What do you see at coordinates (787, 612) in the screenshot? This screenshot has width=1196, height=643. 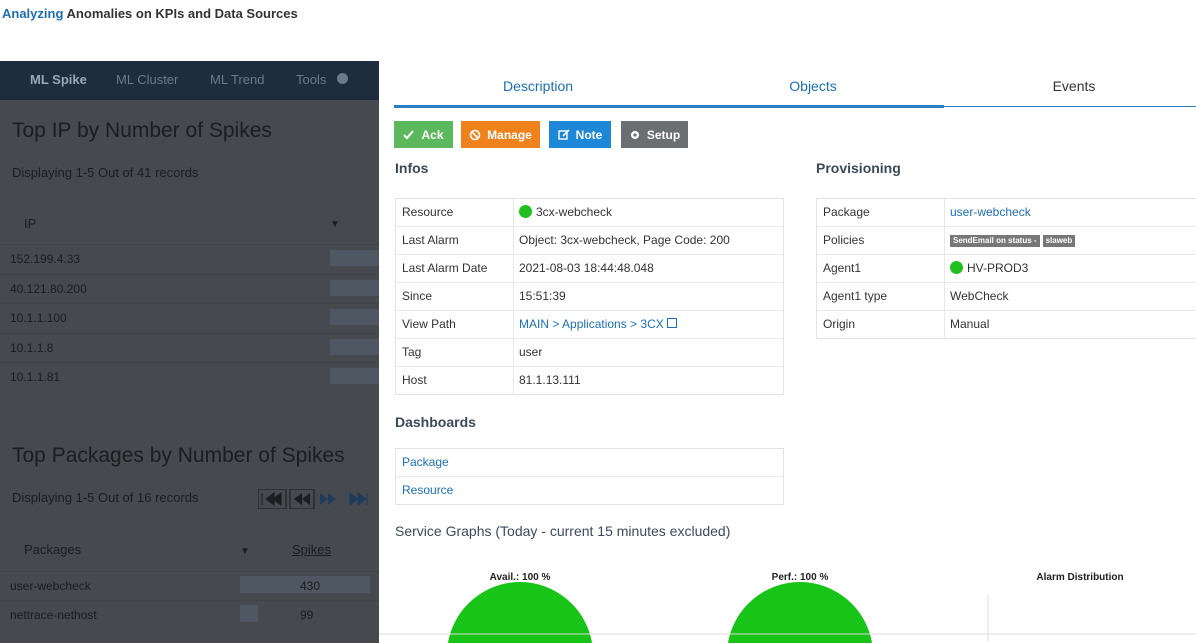 I see `service-graphs` at bounding box center [787, 612].